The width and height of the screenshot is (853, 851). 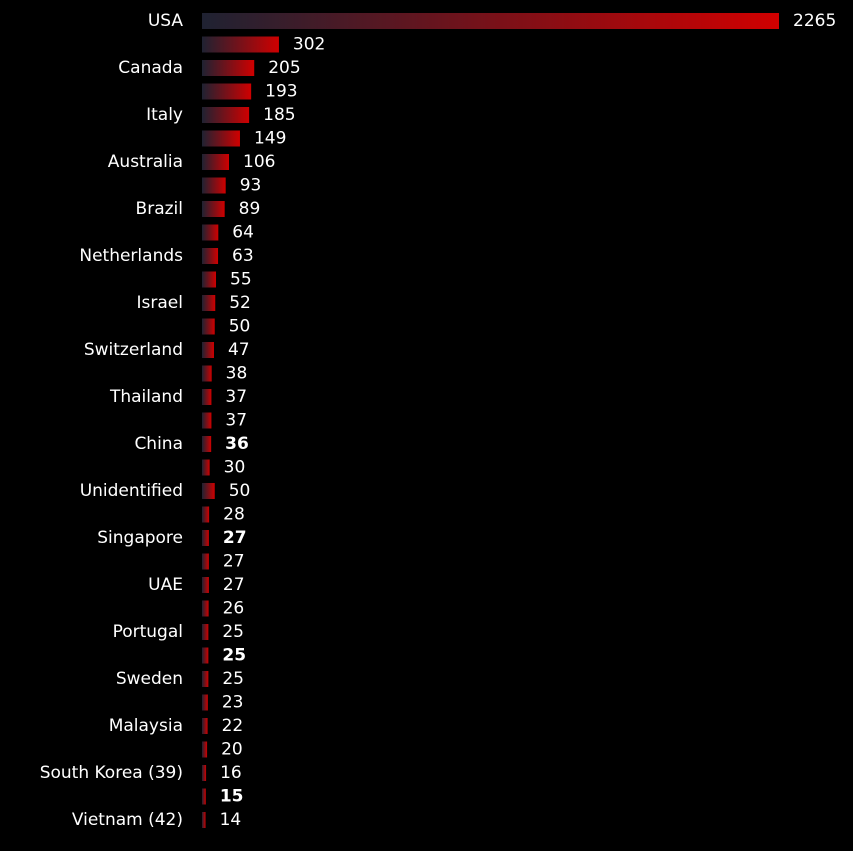 What do you see at coordinates (145, 162) in the screenshot?
I see `y-tick-label: Australia` at bounding box center [145, 162].